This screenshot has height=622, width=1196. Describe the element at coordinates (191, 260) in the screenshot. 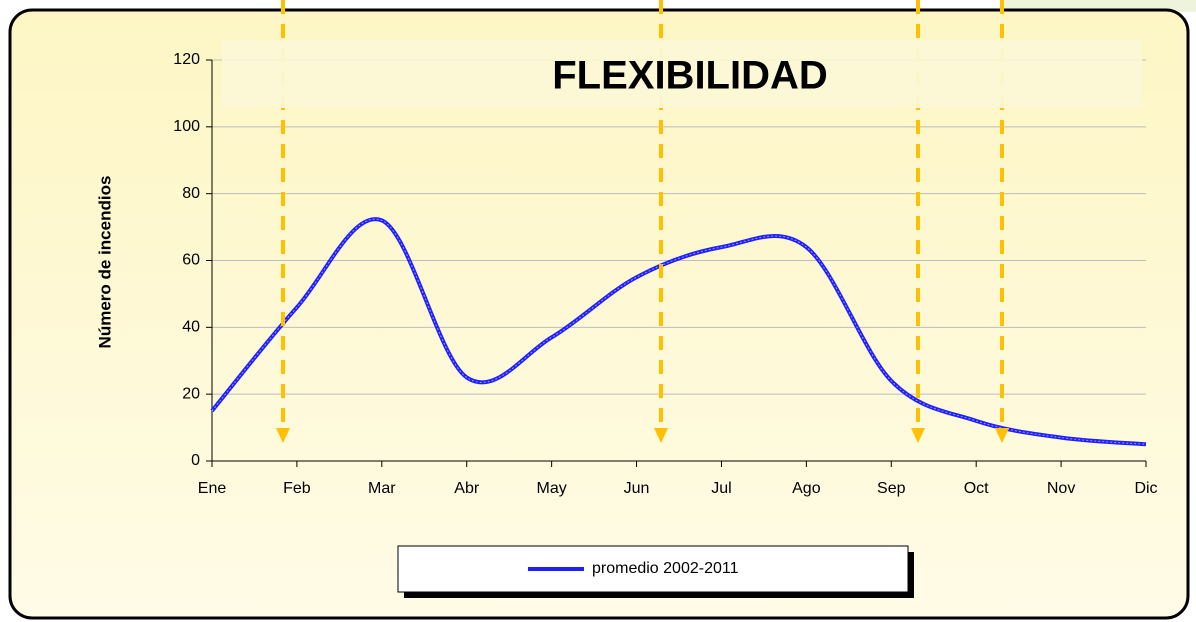

I see `y-tick-label: 60` at that location.